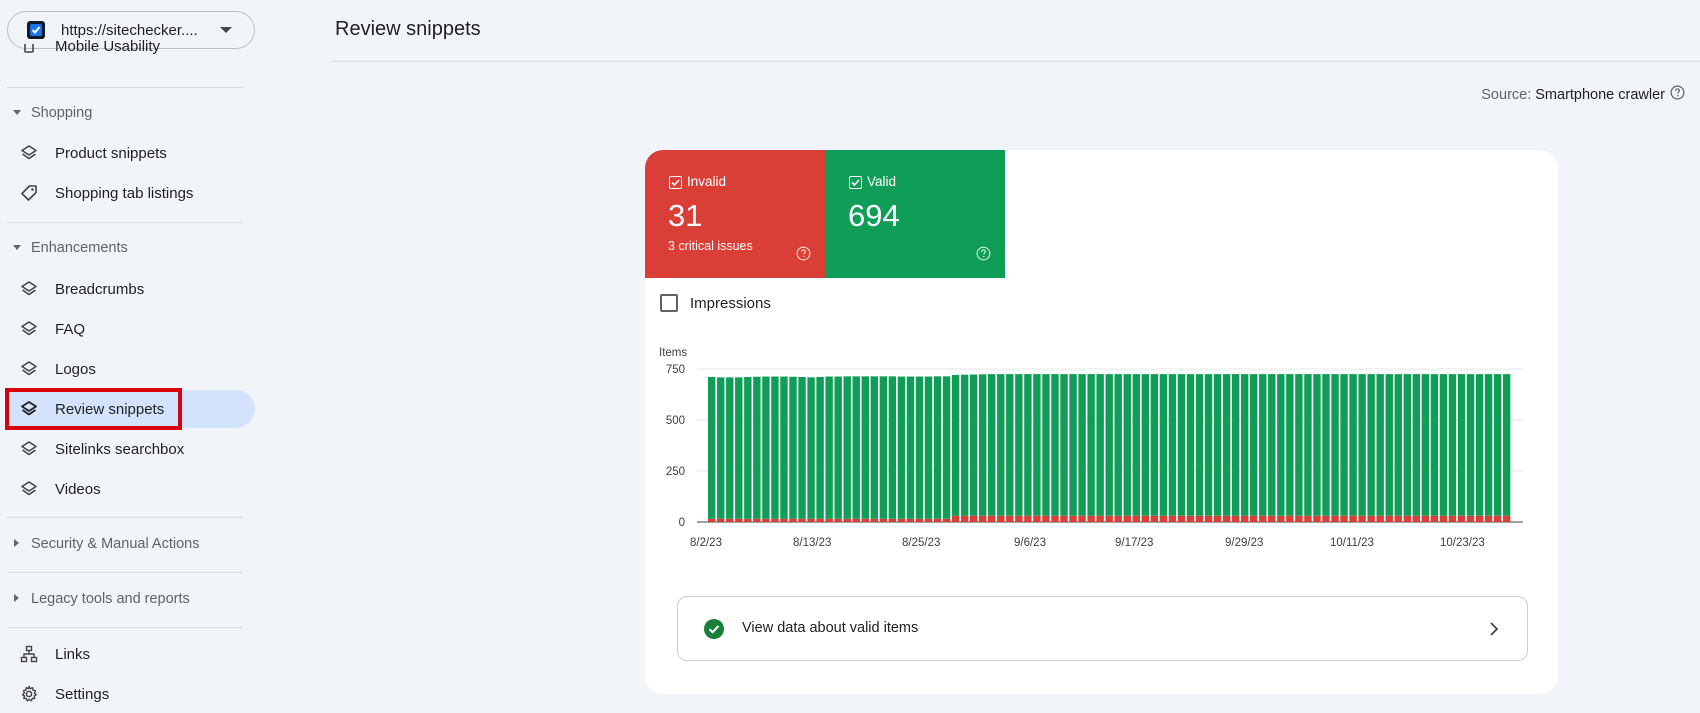  I want to click on section-security-manual-actions: Security & Manual Actions, so click(127, 544).